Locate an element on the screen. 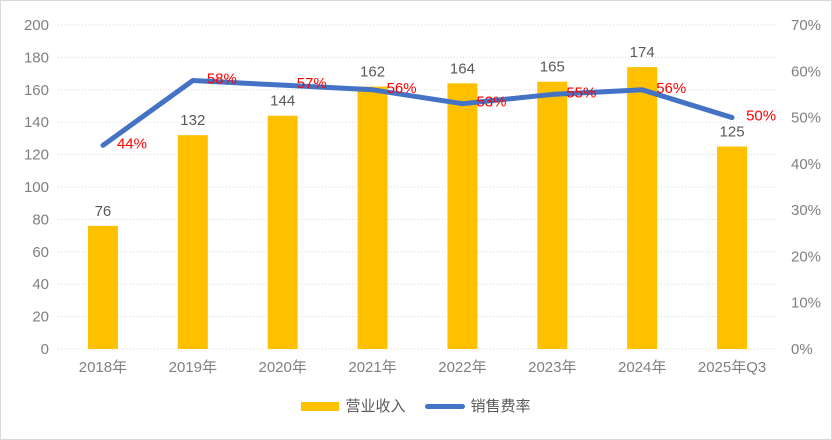 The image size is (832, 440). legend-item-expense-rate: 销售费率 is located at coordinates (477, 406).